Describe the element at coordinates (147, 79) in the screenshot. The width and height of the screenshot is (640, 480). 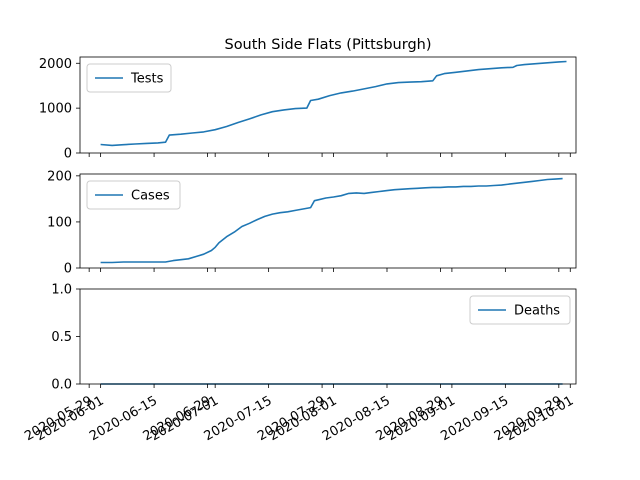
I see `legend-label-tests: Tests` at that location.